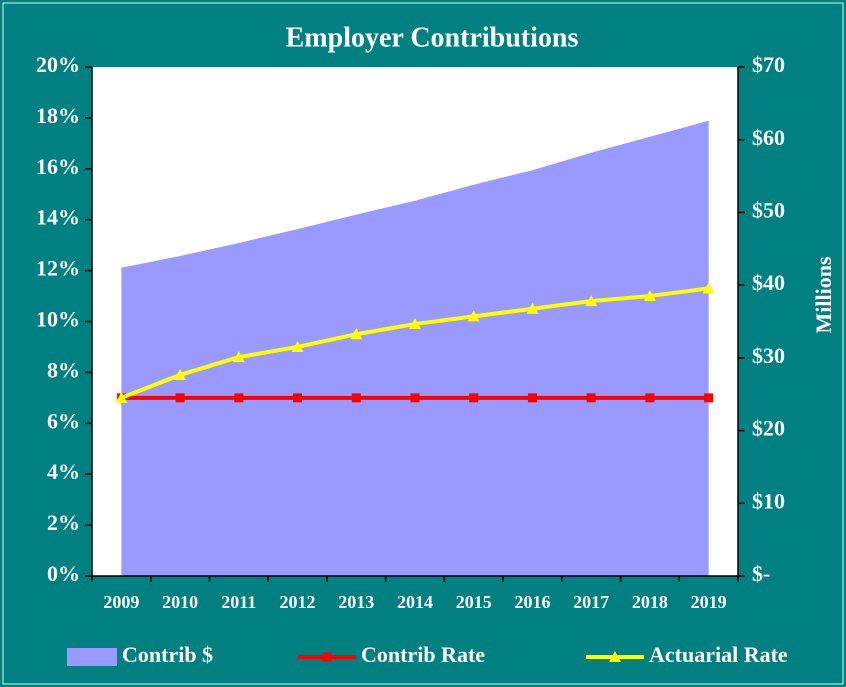  What do you see at coordinates (650, 602) in the screenshot?
I see `x-tick-label: 2018` at bounding box center [650, 602].